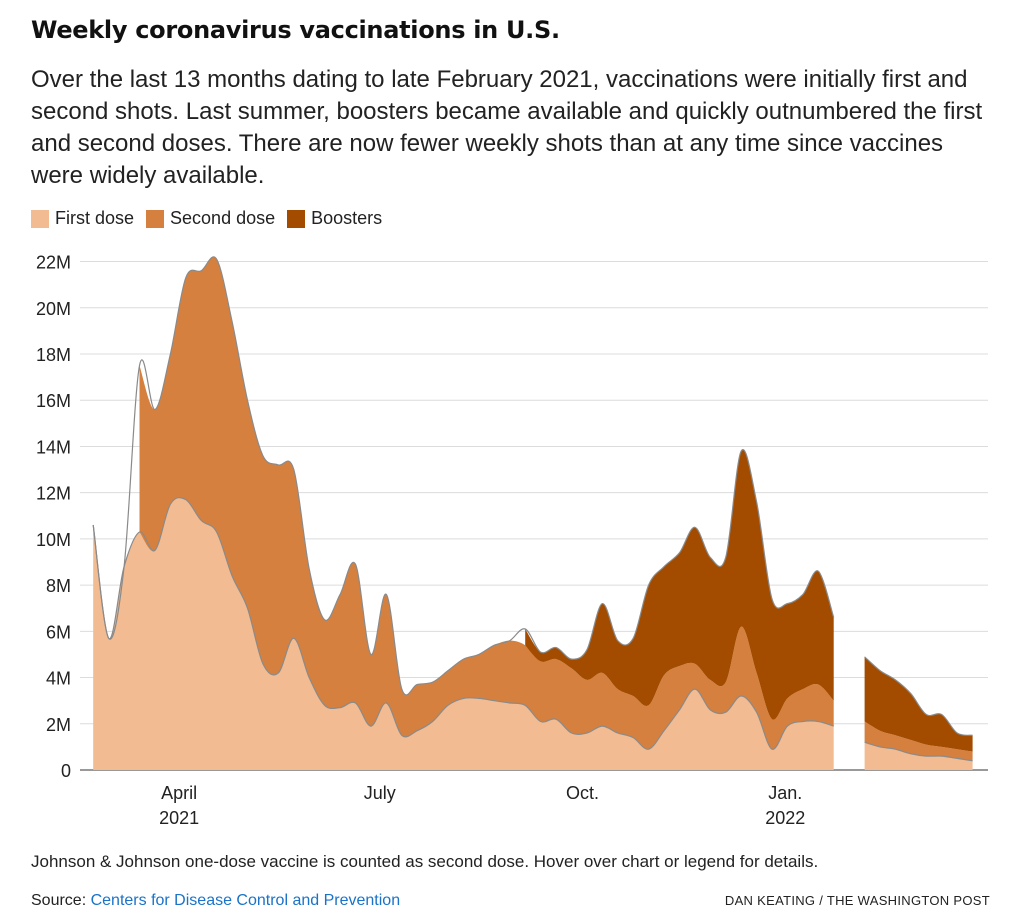 The width and height of the screenshot is (1016, 924). I want to click on legend: First dose Second dose Boosters, so click(212, 218).